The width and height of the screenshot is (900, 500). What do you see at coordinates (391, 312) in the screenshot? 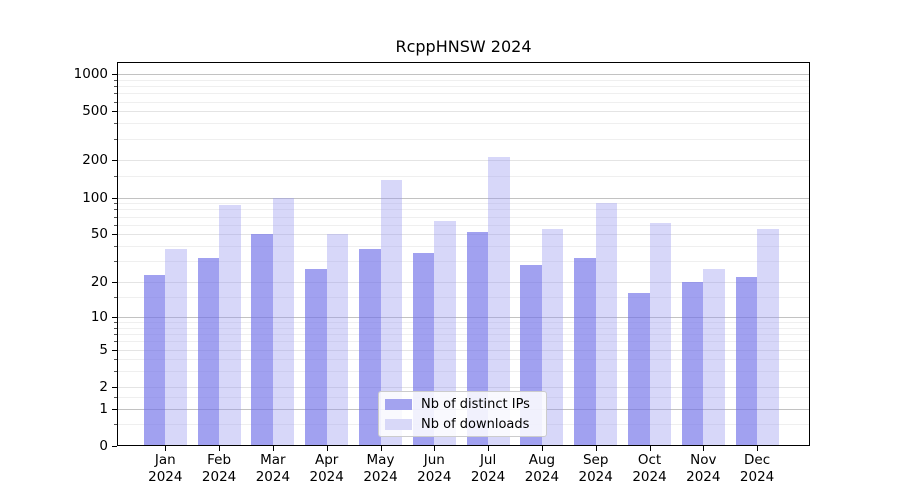
I see `bar-nb-of-downloads-may` at bounding box center [391, 312].